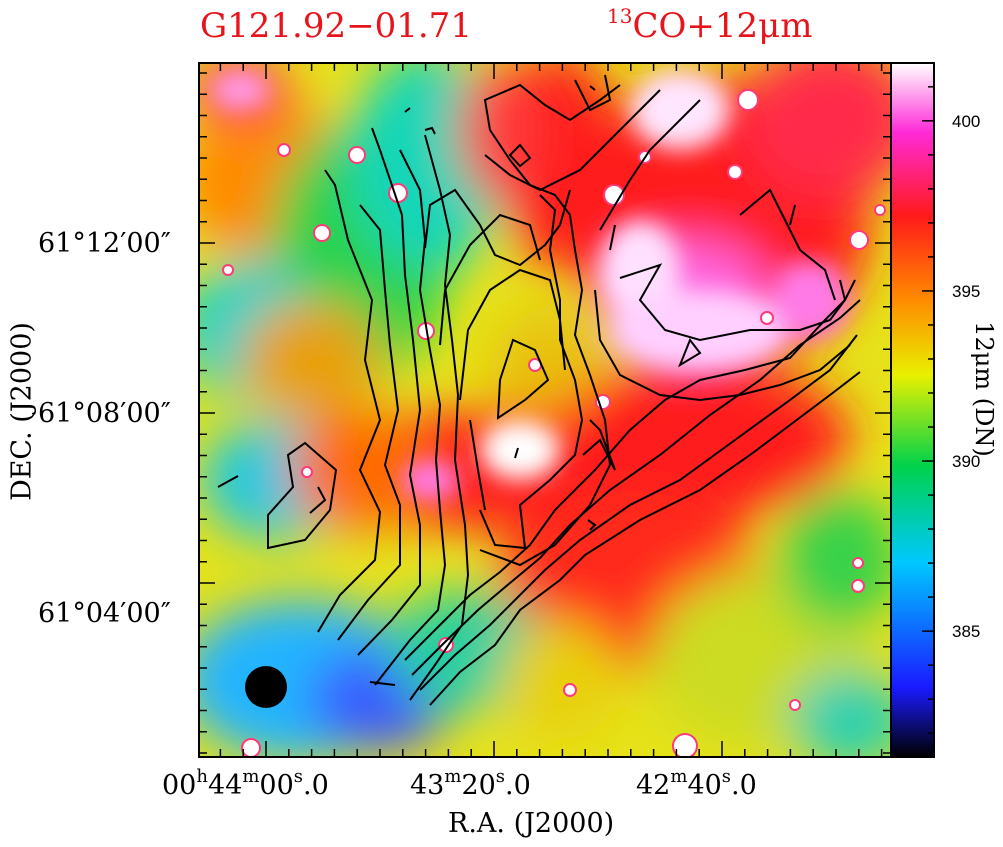 This screenshot has height=847, width=1003. What do you see at coordinates (966, 291) in the screenshot?
I see `colorbar-tick-label: 395` at bounding box center [966, 291].